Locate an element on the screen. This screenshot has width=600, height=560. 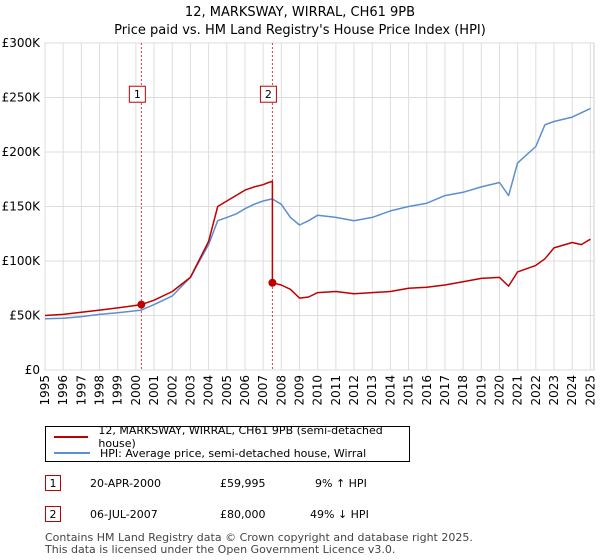
x-tick-label: 2005 is located at coordinates (227, 390).